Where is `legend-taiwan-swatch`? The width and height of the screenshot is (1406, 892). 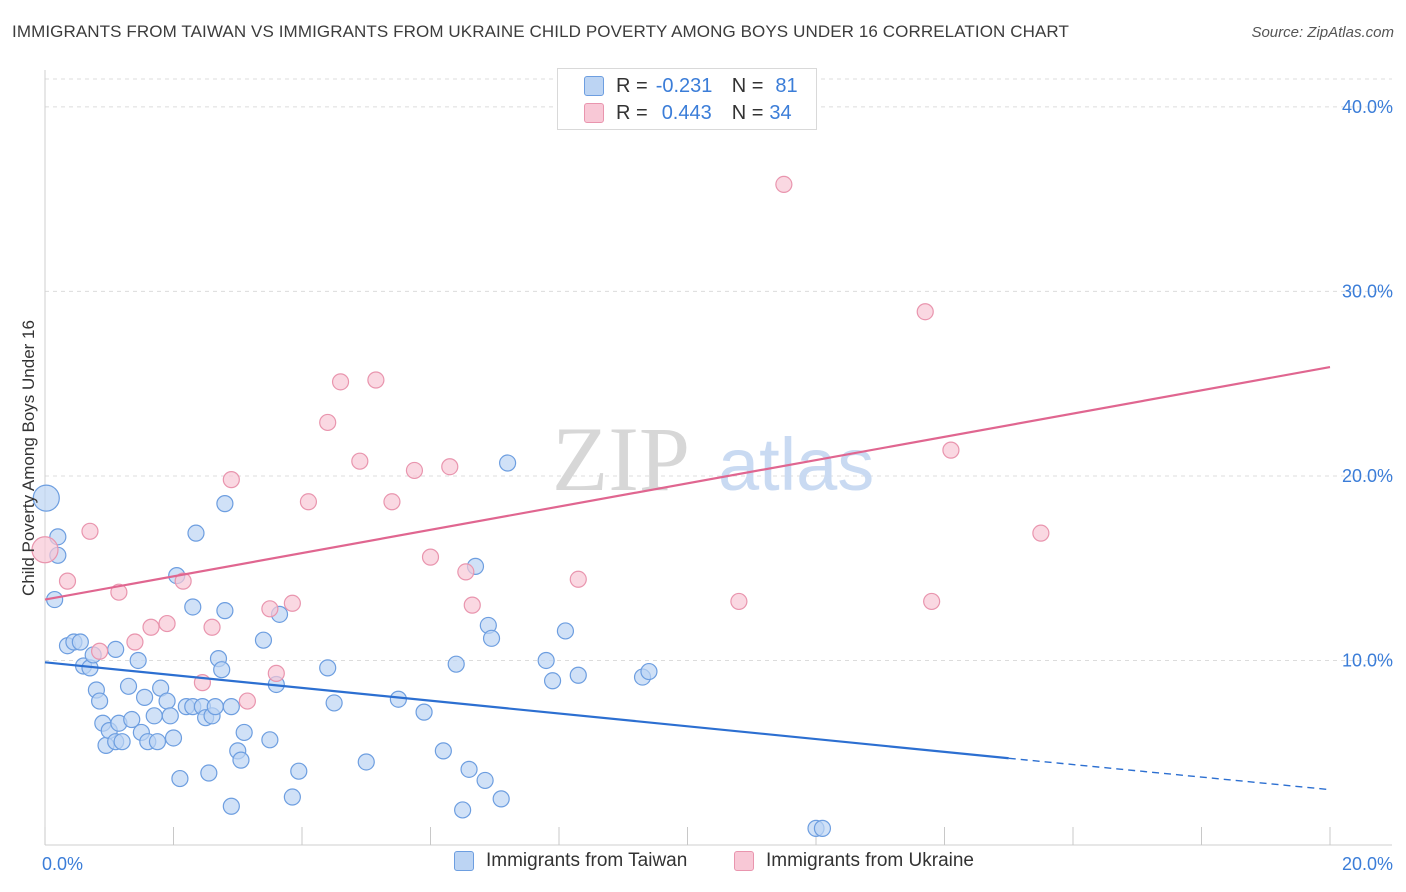
legend-taiwan-swatch is located at coordinates (464, 861).